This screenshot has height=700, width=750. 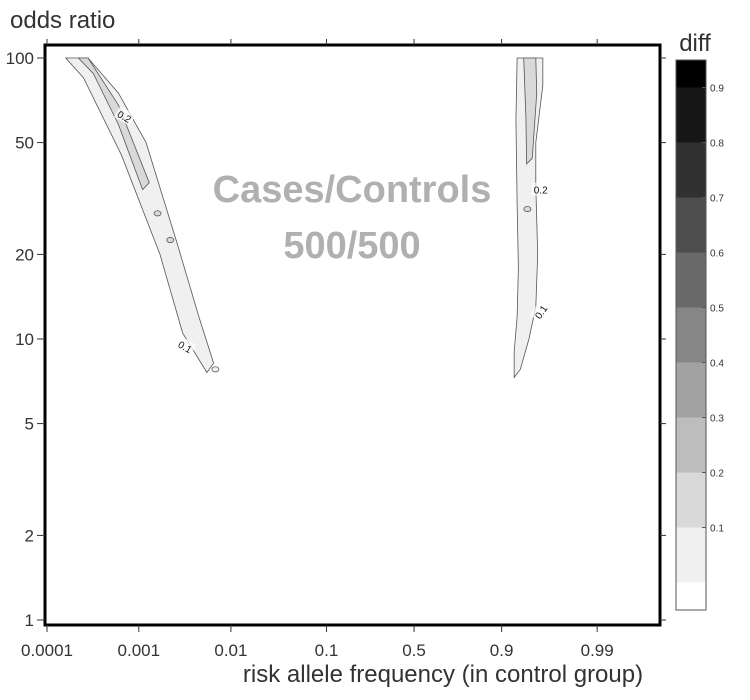 I want to click on y-tick-label: 20, so click(x=24, y=254).